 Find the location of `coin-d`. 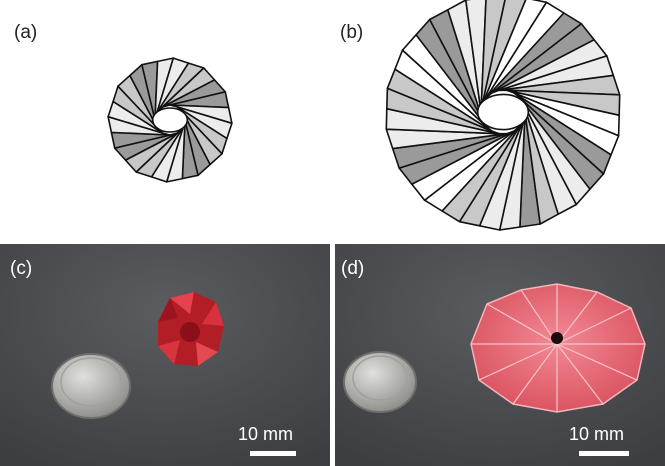

coin-d is located at coordinates (380, 382).